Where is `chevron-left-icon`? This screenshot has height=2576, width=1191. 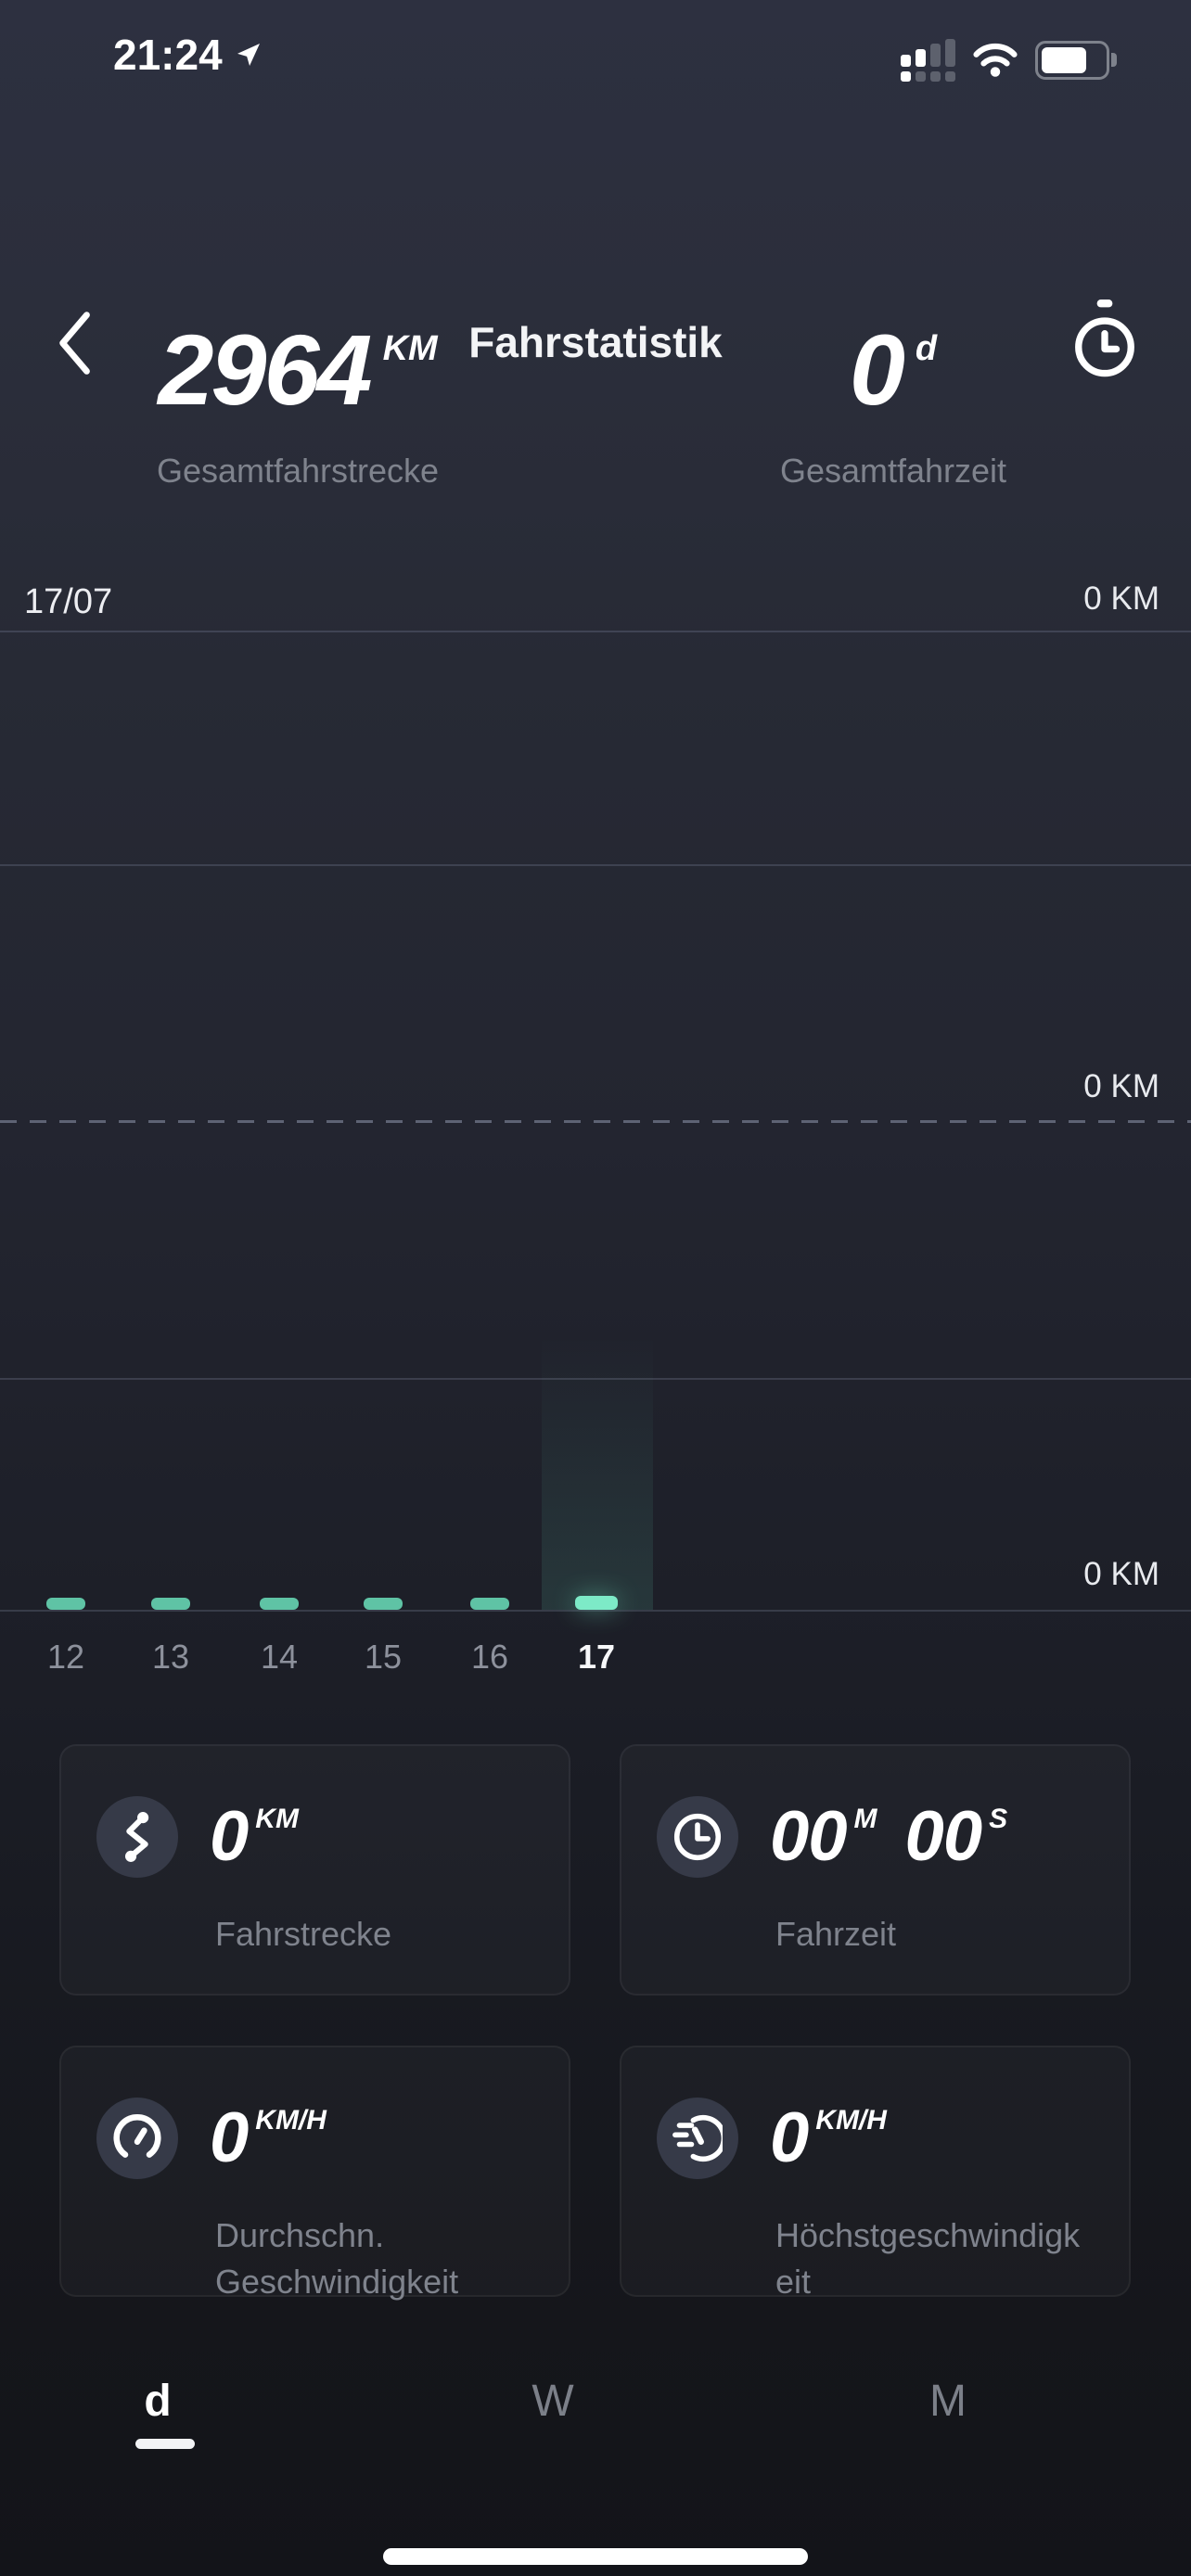 chevron-left-icon is located at coordinates (74, 343).